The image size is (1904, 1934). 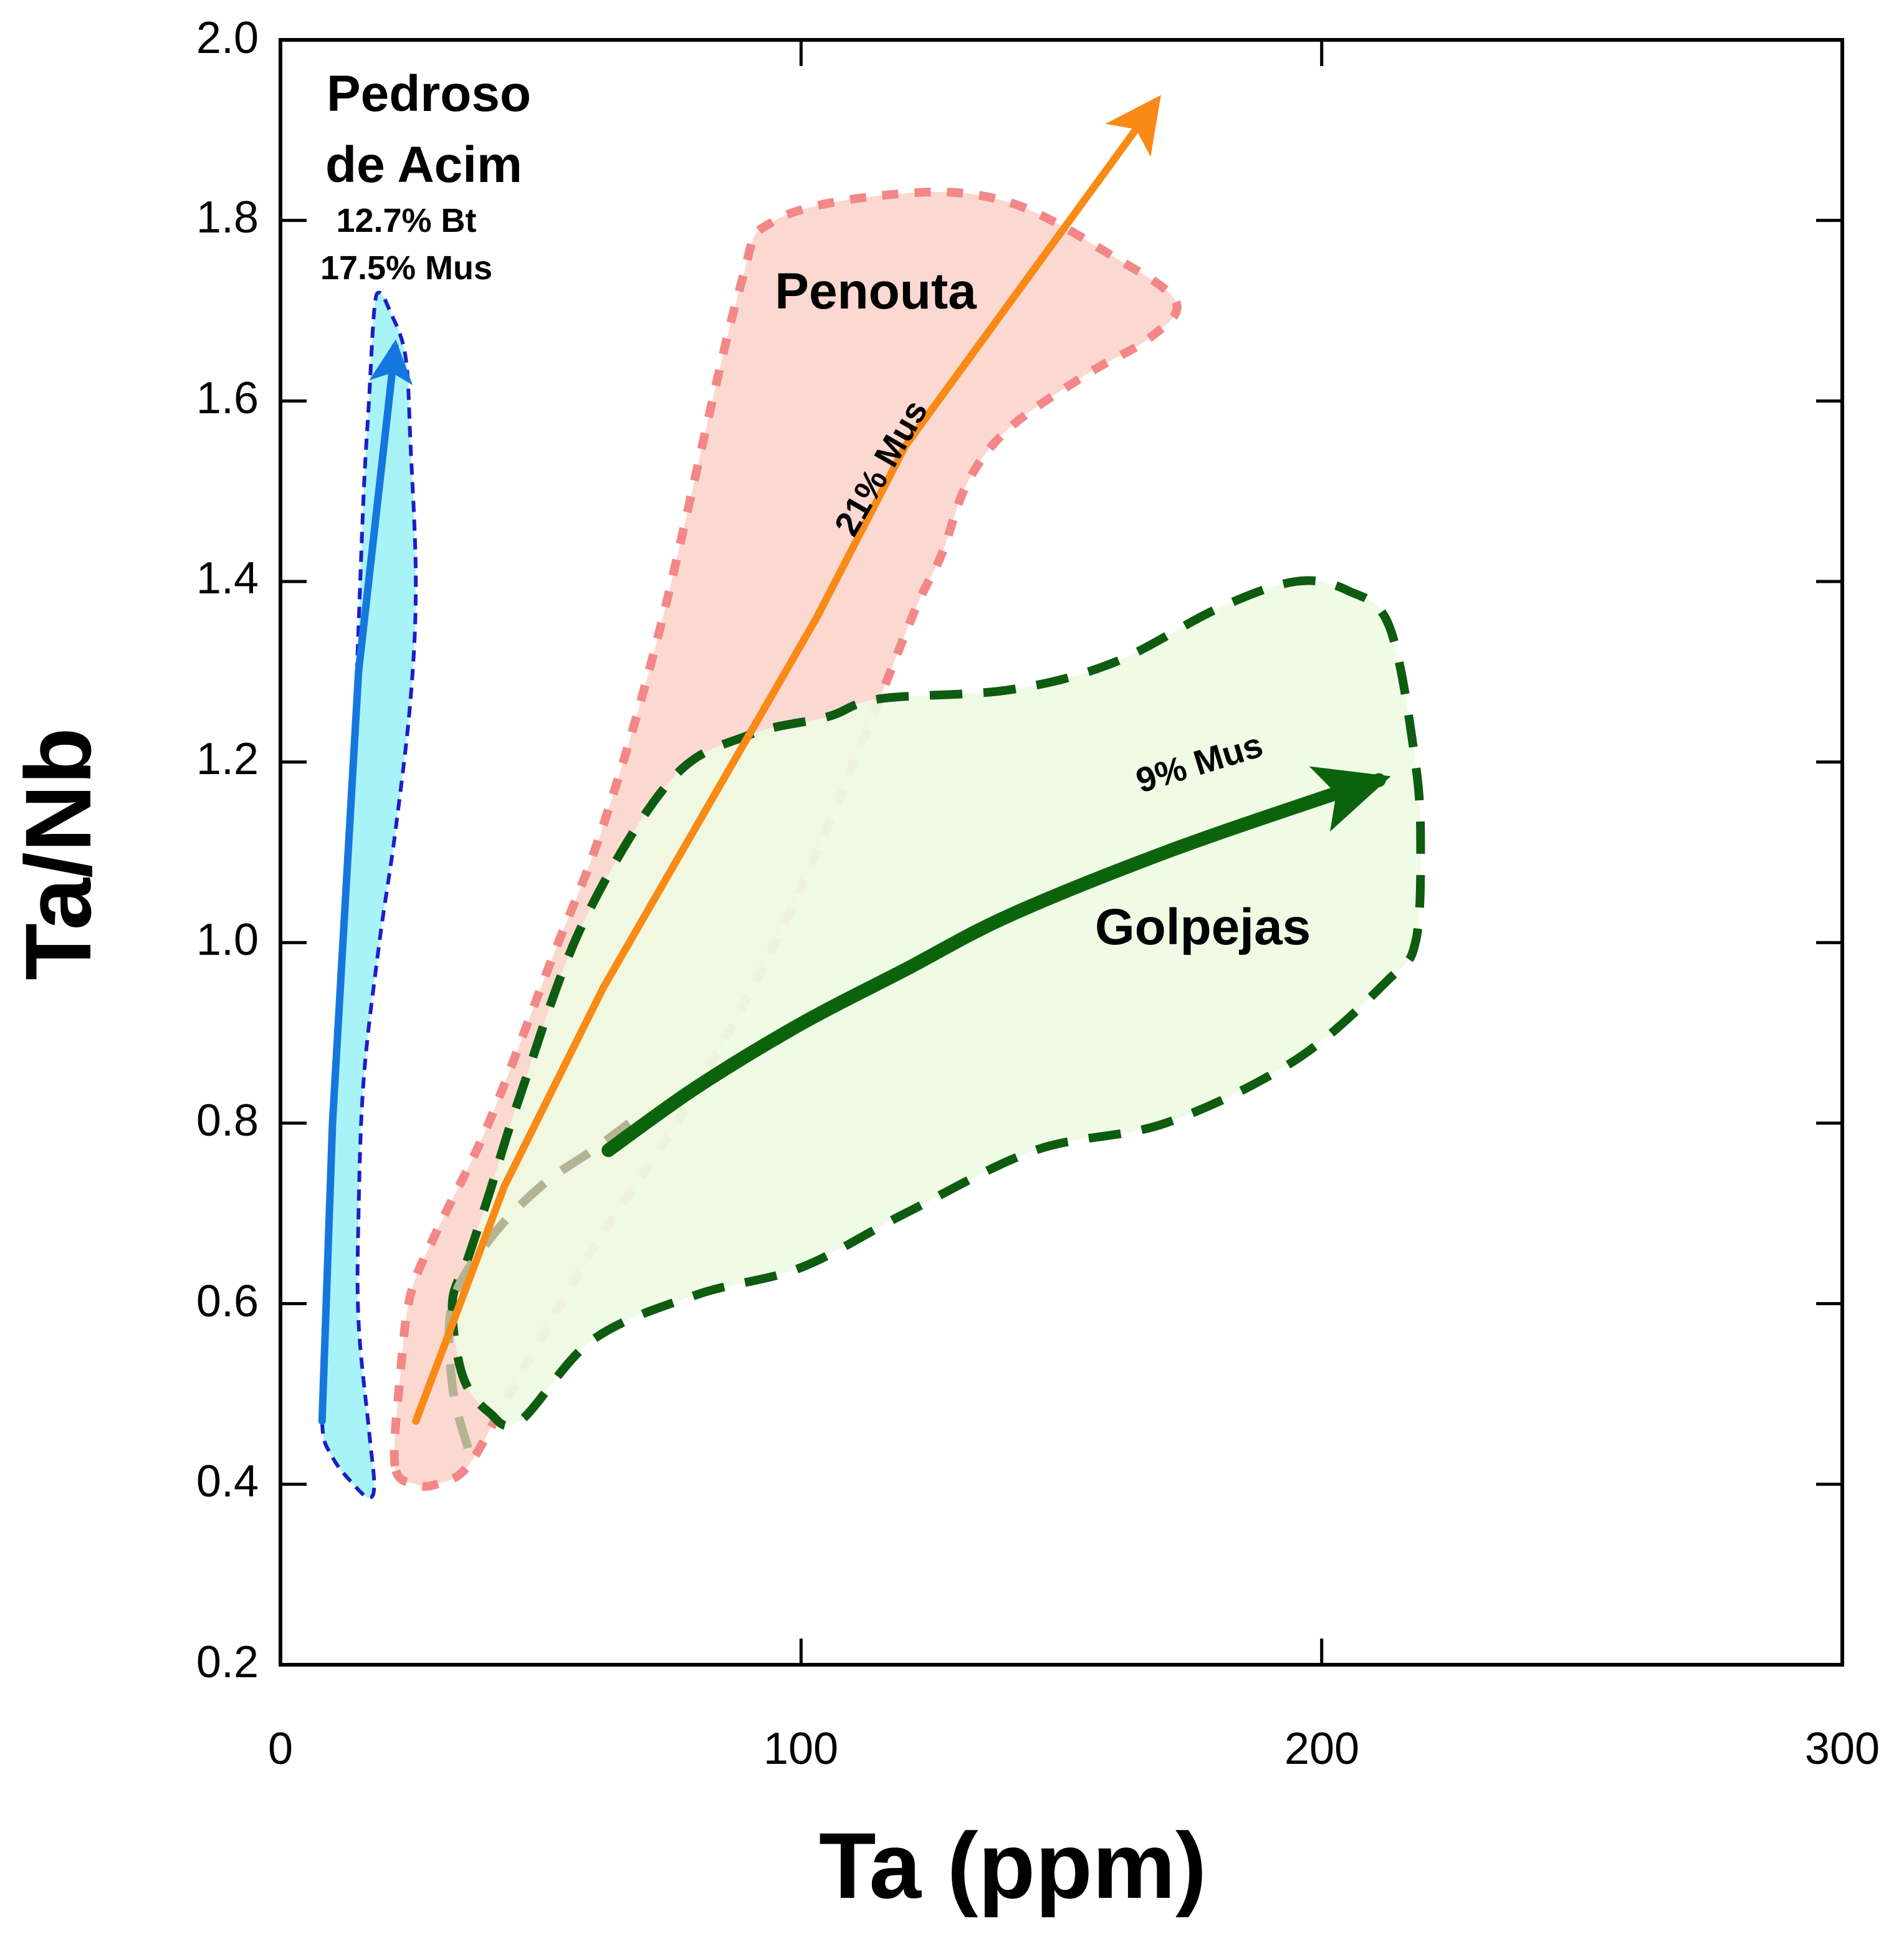 I want to click on y-tick-label-0.4: 0.4, so click(x=228, y=1481).